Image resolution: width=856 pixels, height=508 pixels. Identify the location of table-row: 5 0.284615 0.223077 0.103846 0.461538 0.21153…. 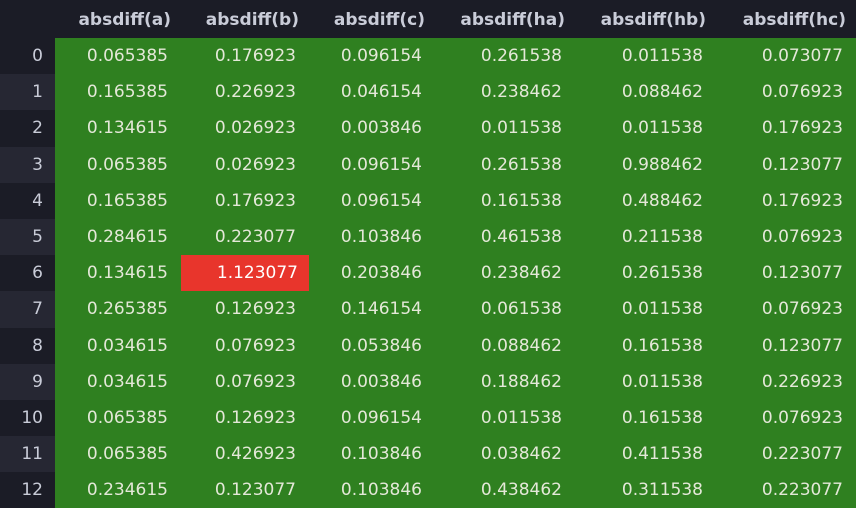
(428, 237).